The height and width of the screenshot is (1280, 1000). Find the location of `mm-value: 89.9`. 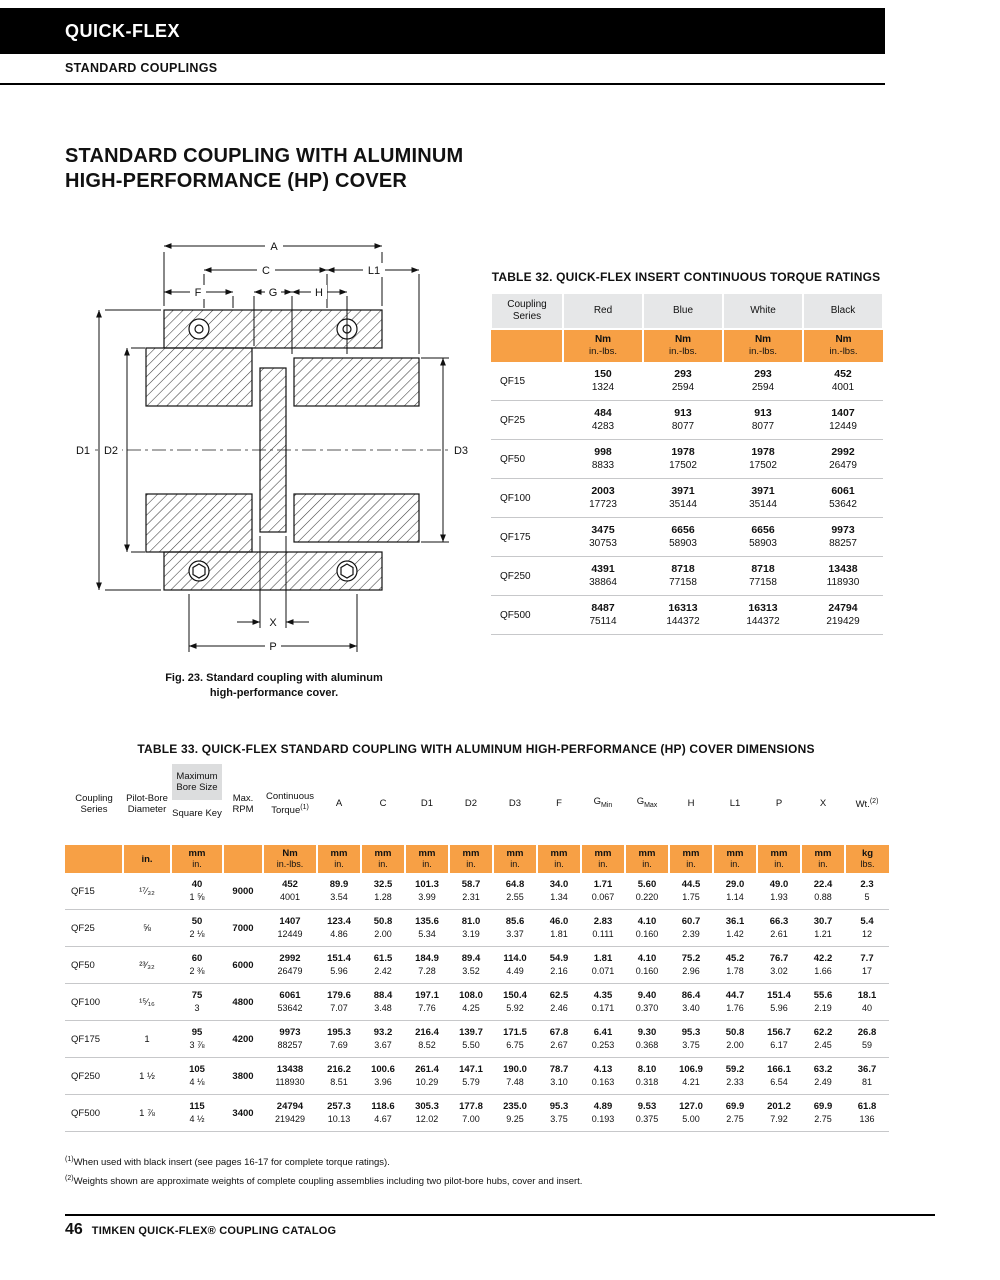

mm-value: 89.9 is located at coordinates (339, 884).